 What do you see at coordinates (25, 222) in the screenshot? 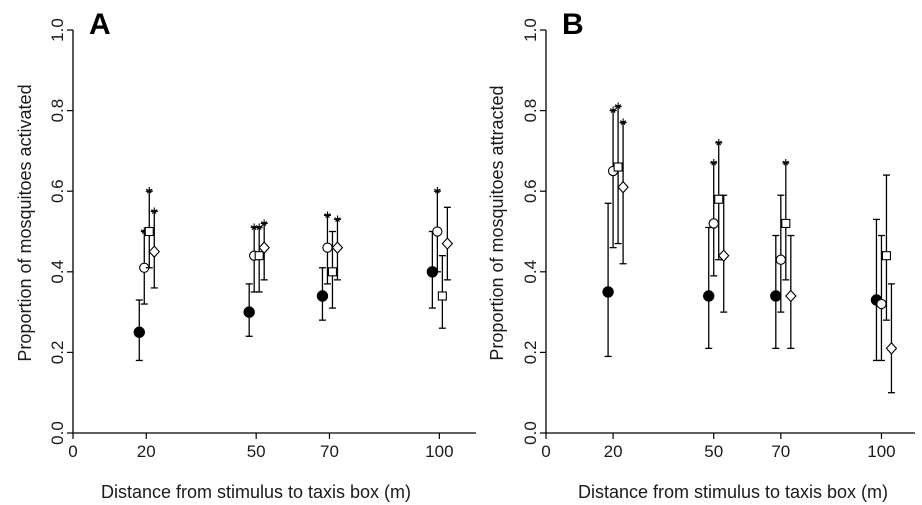
I see `y-axis-label: Proportion of mosquitoes activated` at bounding box center [25, 222].